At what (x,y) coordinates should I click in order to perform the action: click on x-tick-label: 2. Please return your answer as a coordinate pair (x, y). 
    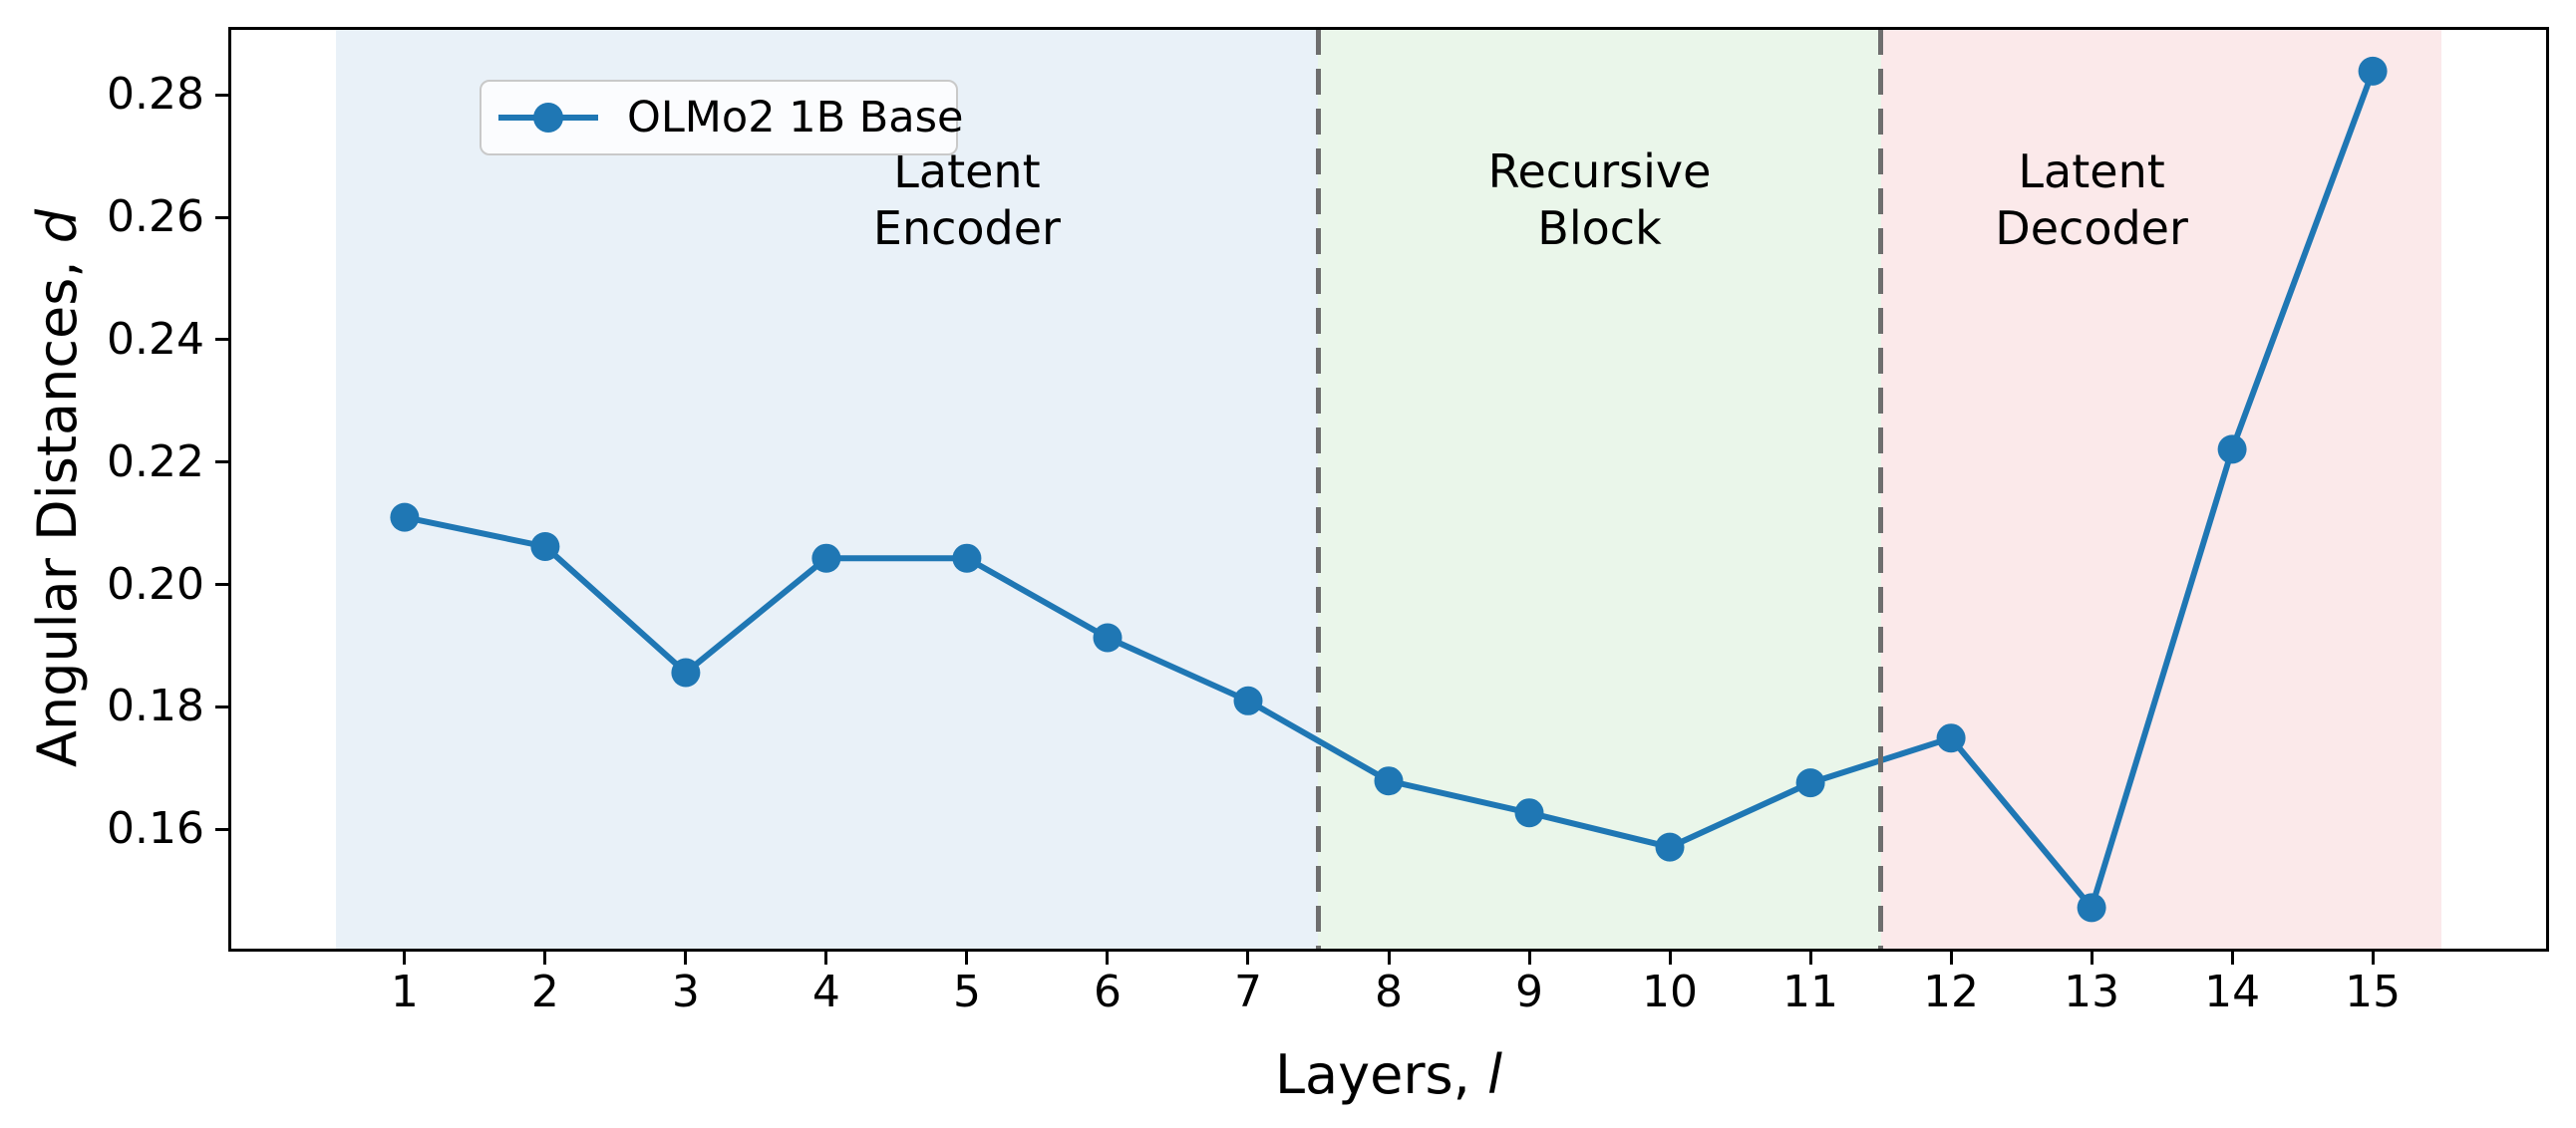
    Looking at the image, I should click on (544, 992).